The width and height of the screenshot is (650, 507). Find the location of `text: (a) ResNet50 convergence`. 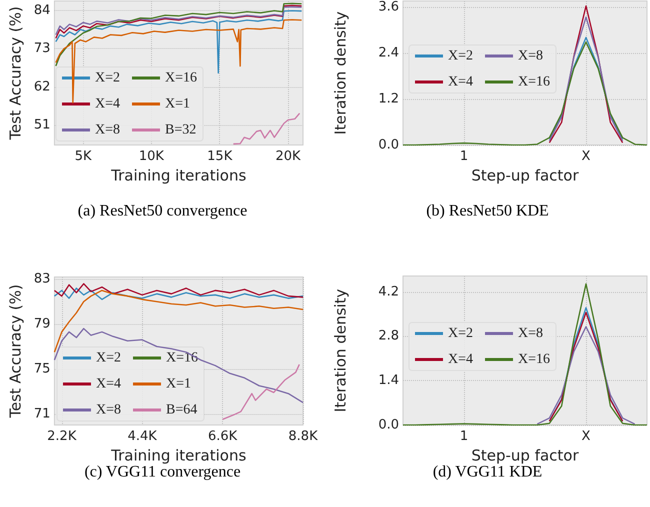

text: (a) ResNet50 convergence is located at coordinates (163, 211).